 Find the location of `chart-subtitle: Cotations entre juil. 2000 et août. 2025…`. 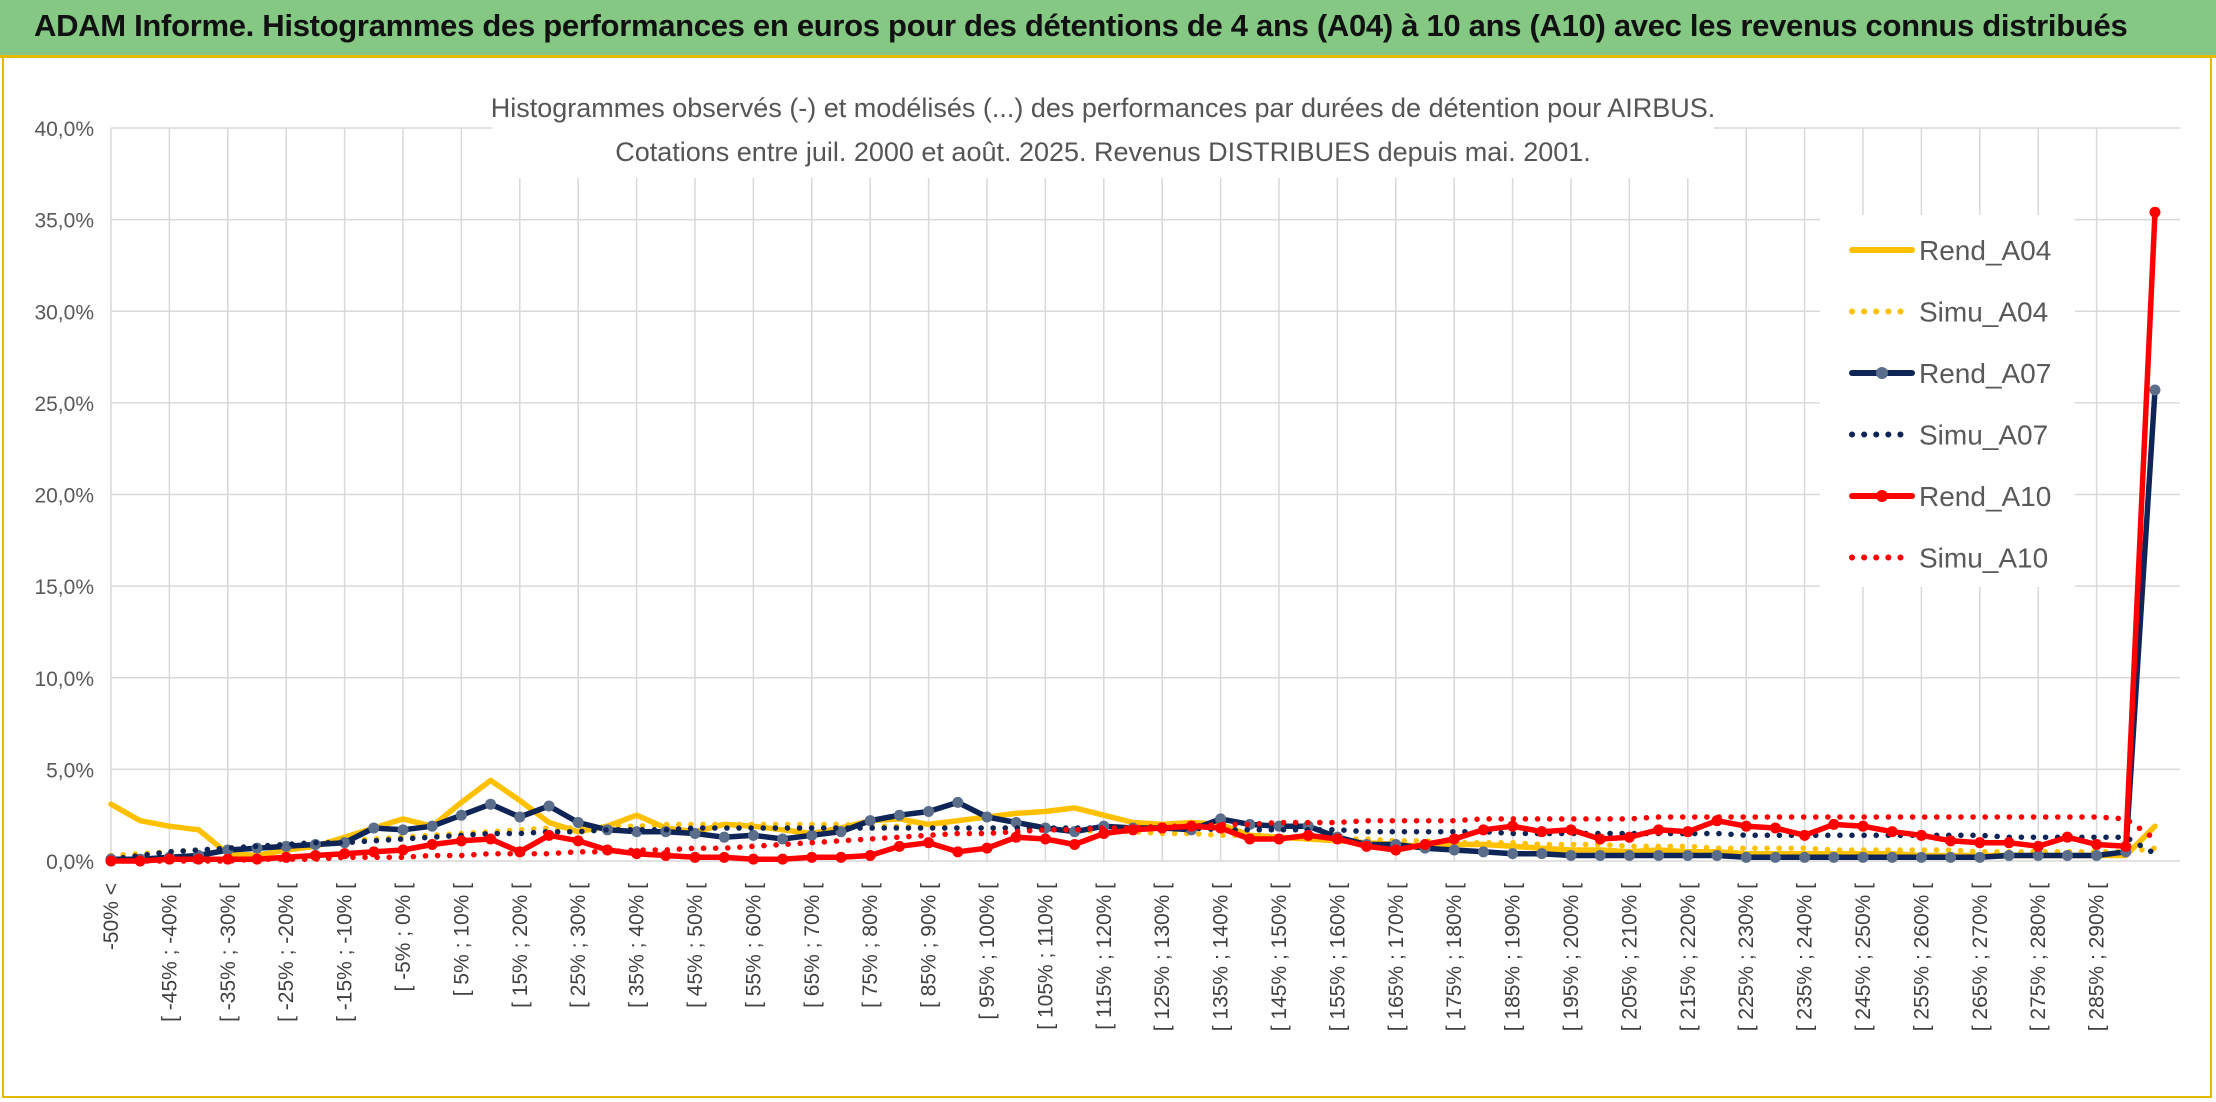

chart-subtitle: Cotations entre juil. 2000 et août. 2025… is located at coordinates (1103, 152).